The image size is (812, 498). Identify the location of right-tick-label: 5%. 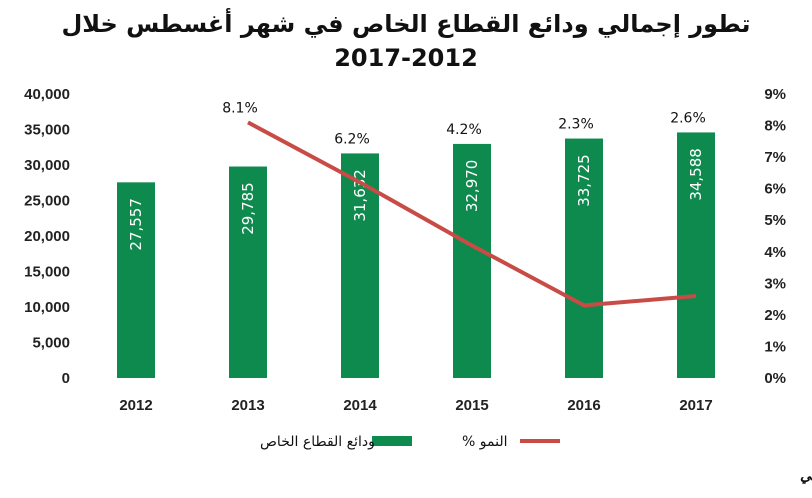
(775, 220).